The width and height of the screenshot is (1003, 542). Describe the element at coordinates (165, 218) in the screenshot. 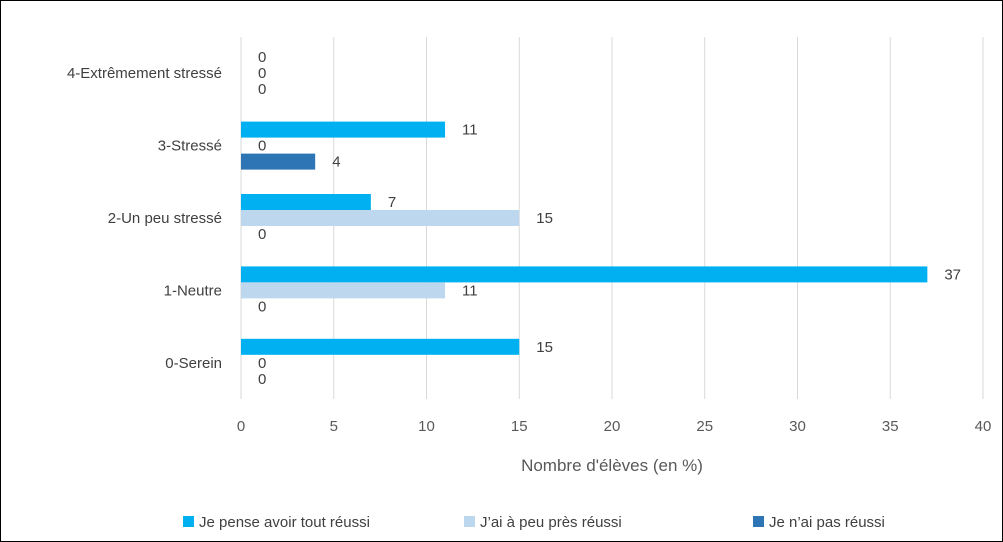

I see `category-label-2-un-peu-stresse: 2-Un peu stressé` at that location.